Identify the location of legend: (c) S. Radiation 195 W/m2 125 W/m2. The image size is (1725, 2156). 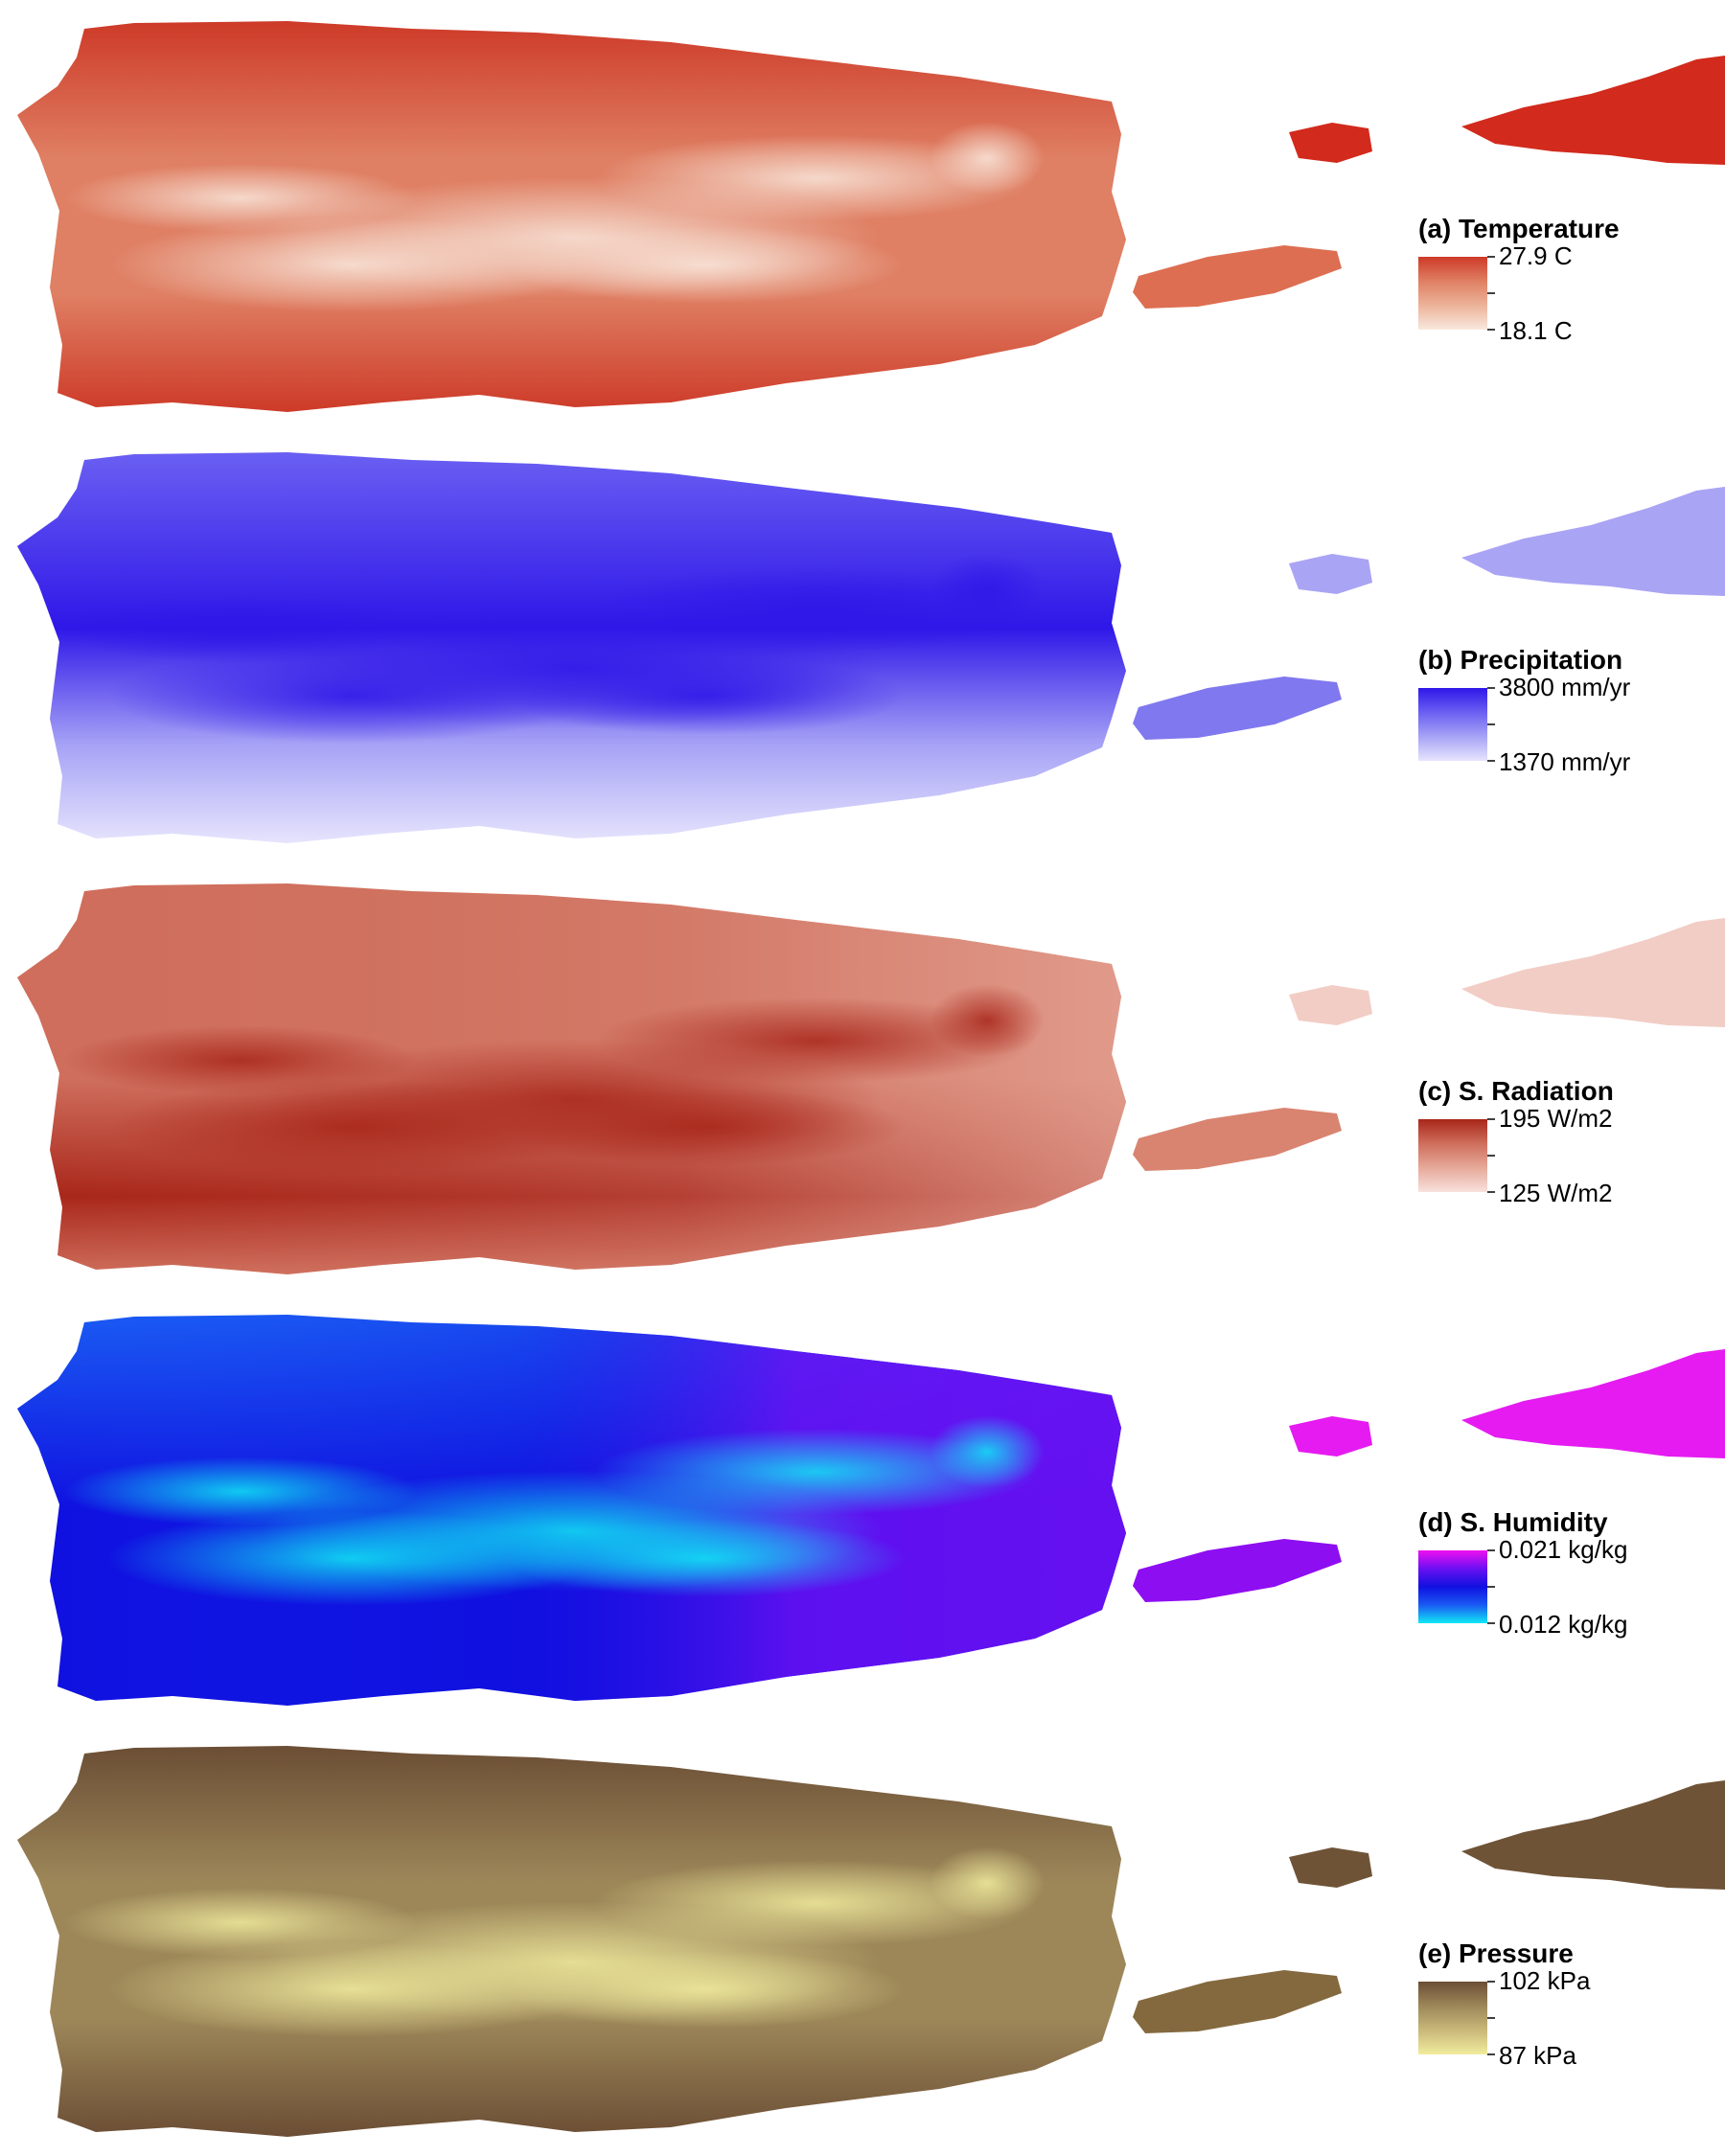
(1516, 1141).